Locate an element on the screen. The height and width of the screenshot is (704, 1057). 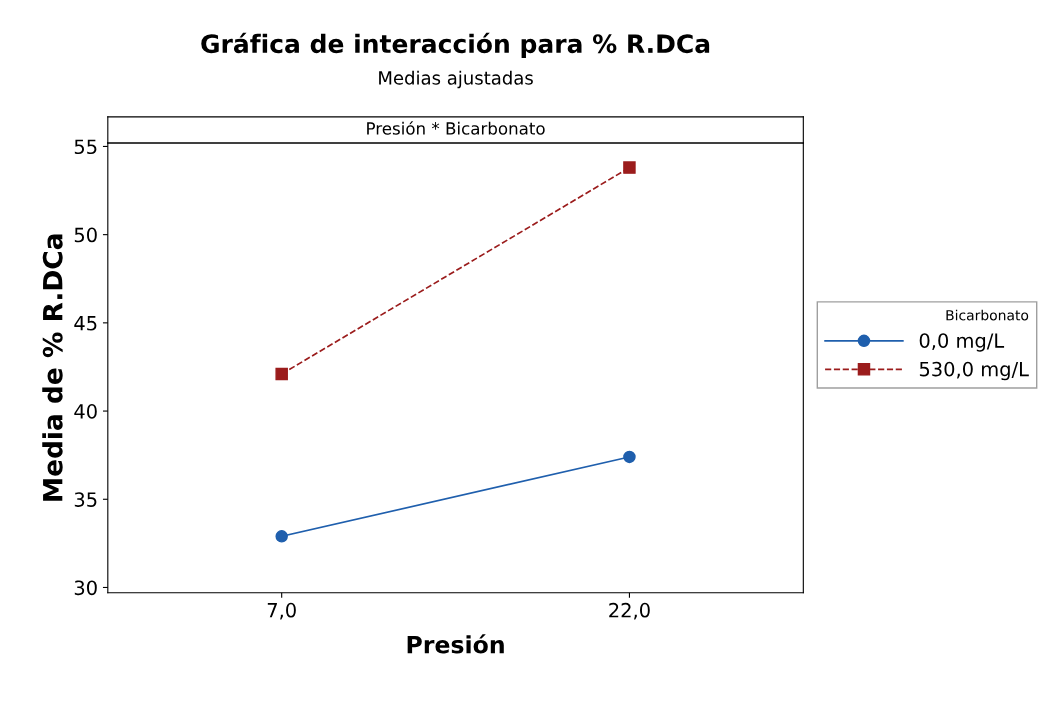
y-tick-label: 55 is located at coordinates (85, 147).